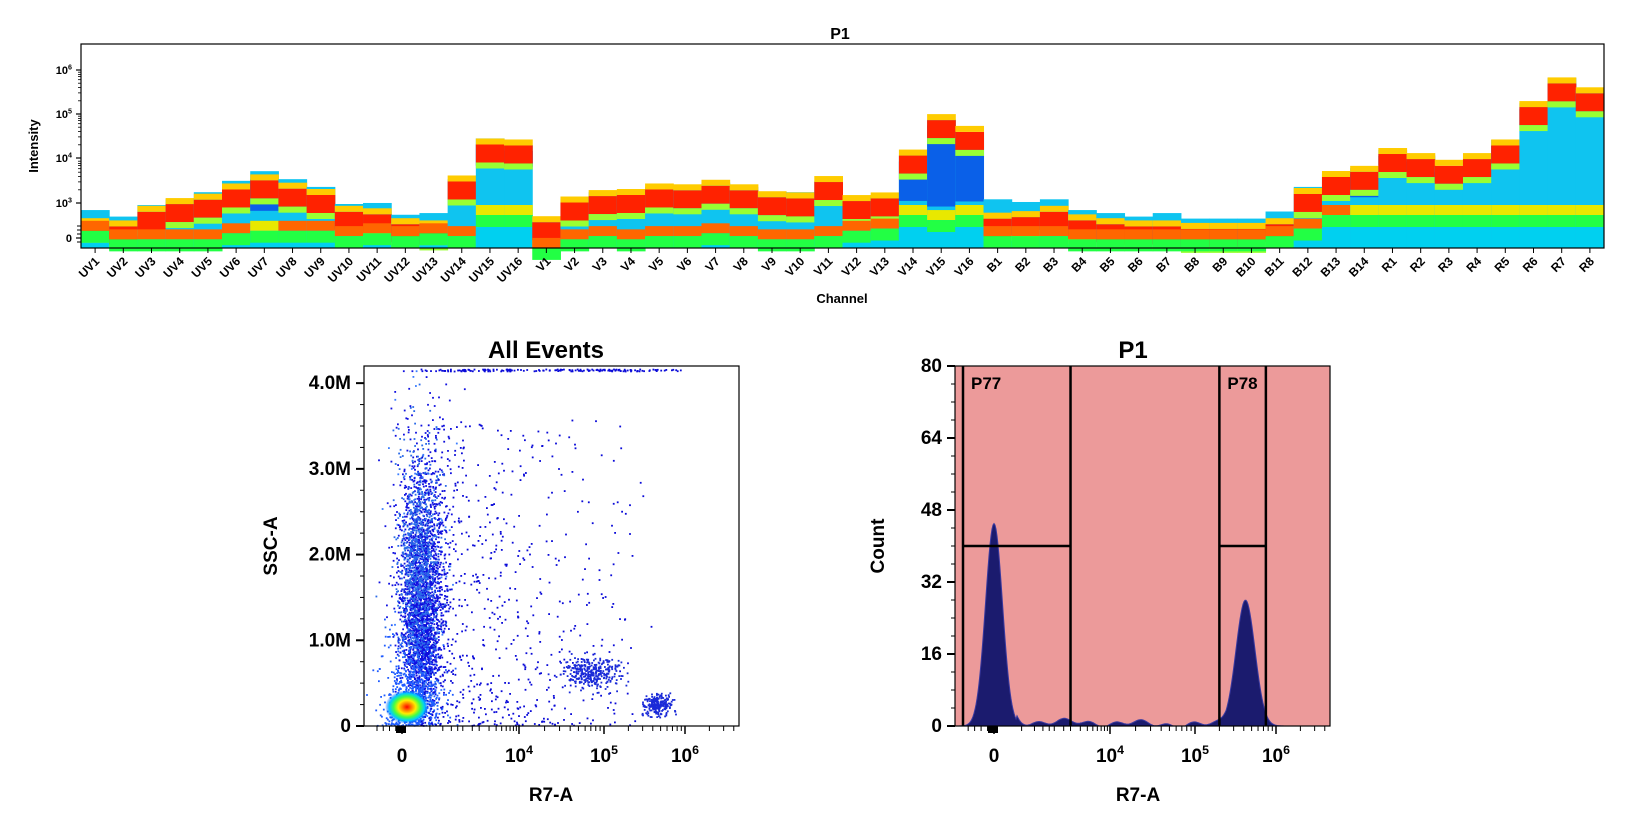 The height and width of the screenshot is (816, 1642). I want to click on channel-column-UV13, so click(434, 232).